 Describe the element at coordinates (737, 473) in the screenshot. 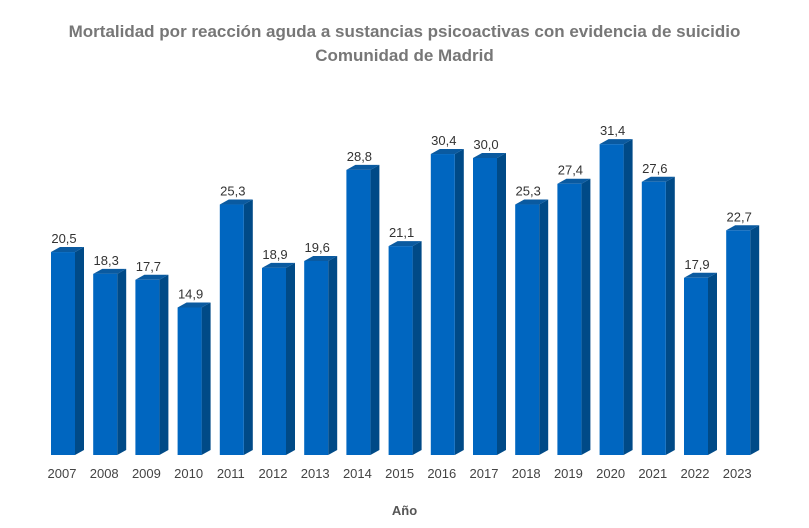

I see `x-tick-label: 2023` at that location.